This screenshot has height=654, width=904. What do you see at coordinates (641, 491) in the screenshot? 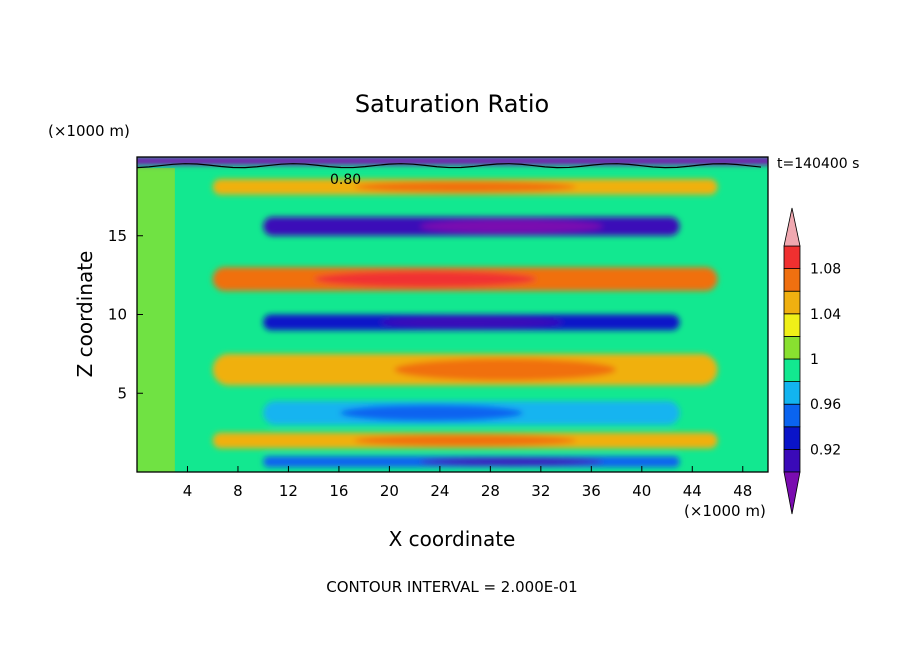
I see `x-tick-label: 40` at bounding box center [641, 491].